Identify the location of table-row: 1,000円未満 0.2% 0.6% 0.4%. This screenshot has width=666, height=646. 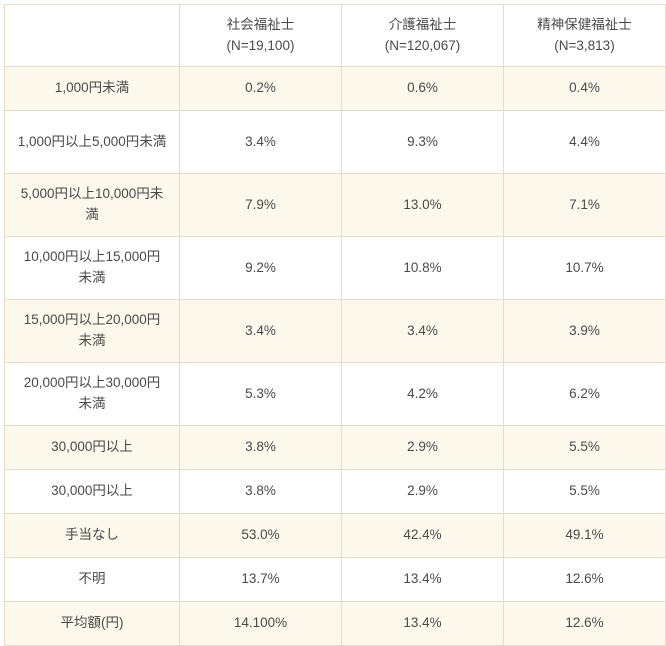
(335, 88).